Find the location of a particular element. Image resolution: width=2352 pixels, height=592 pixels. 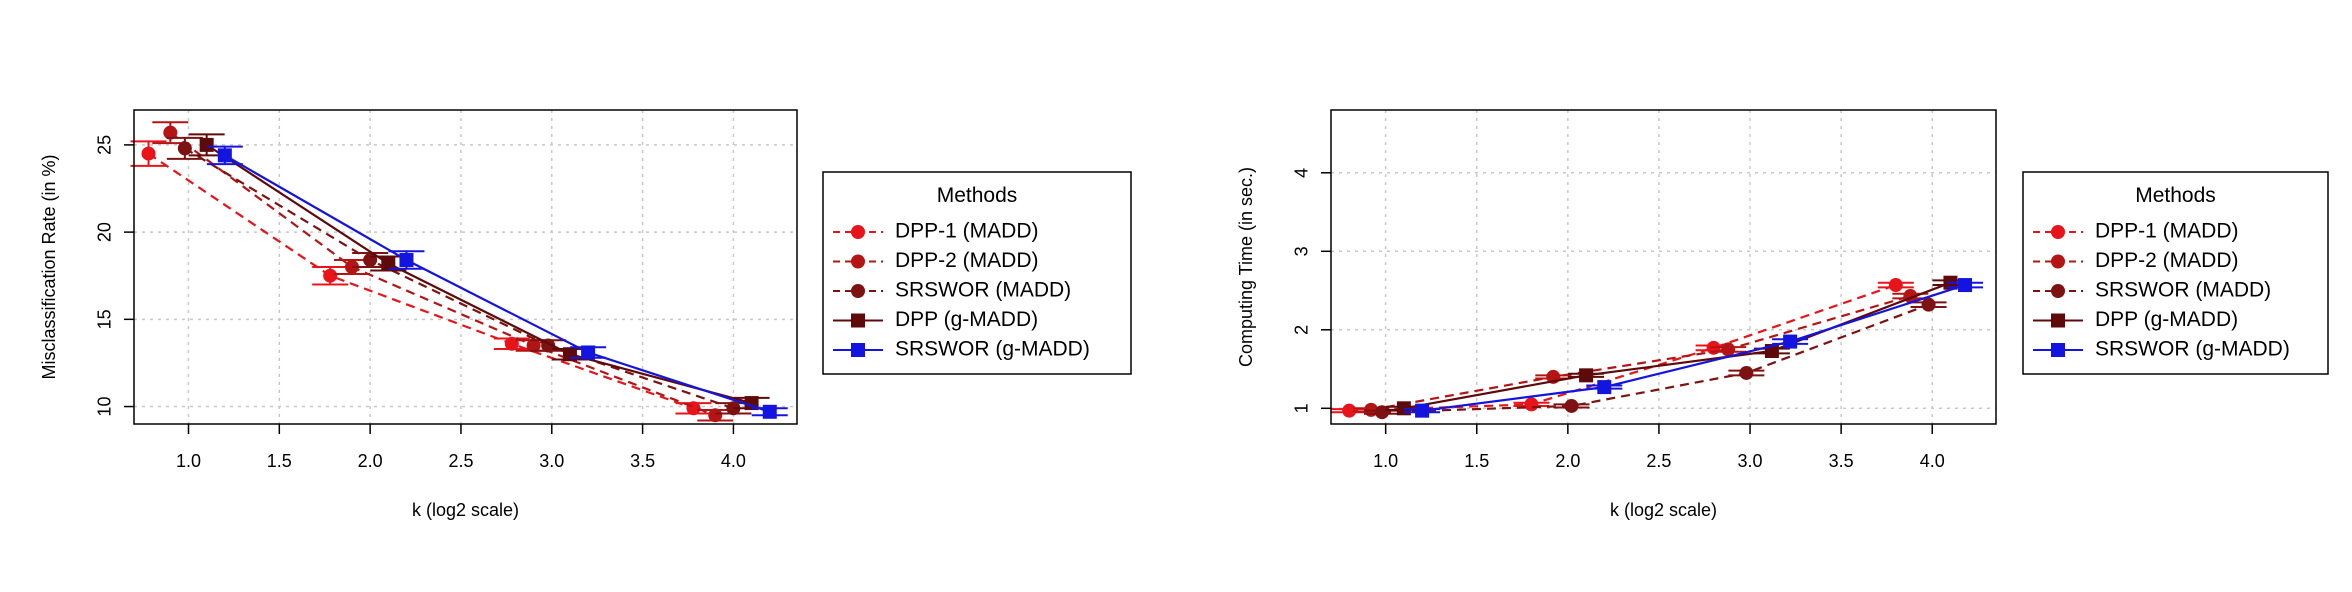

y-tick-label: 10 is located at coordinates (105, 407).